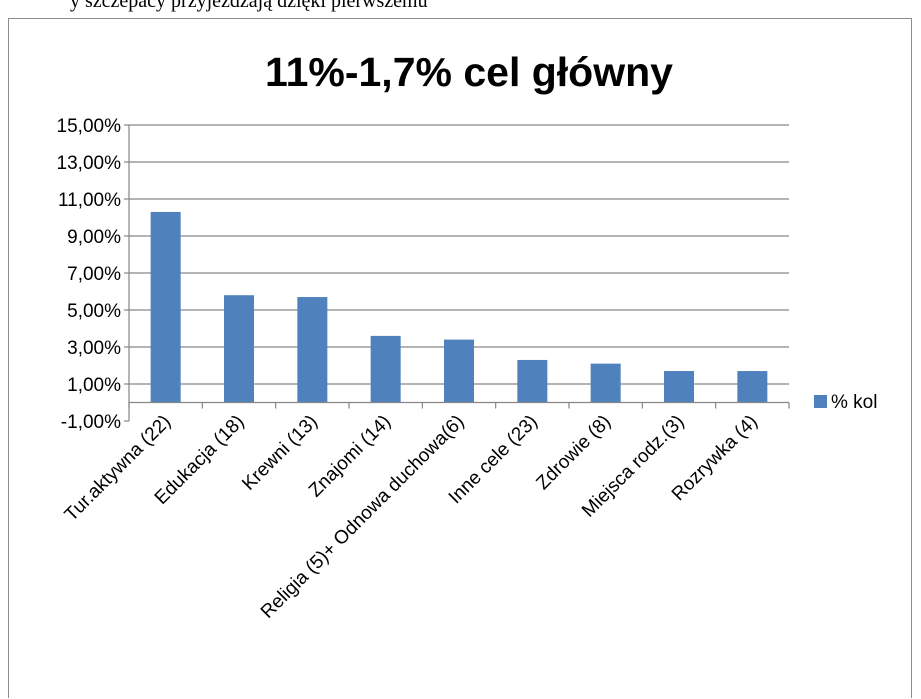 The height and width of the screenshot is (699, 921). Describe the element at coordinates (89, 200) in the screenshot. I see `y-tick-label: 11,00%` at that location.